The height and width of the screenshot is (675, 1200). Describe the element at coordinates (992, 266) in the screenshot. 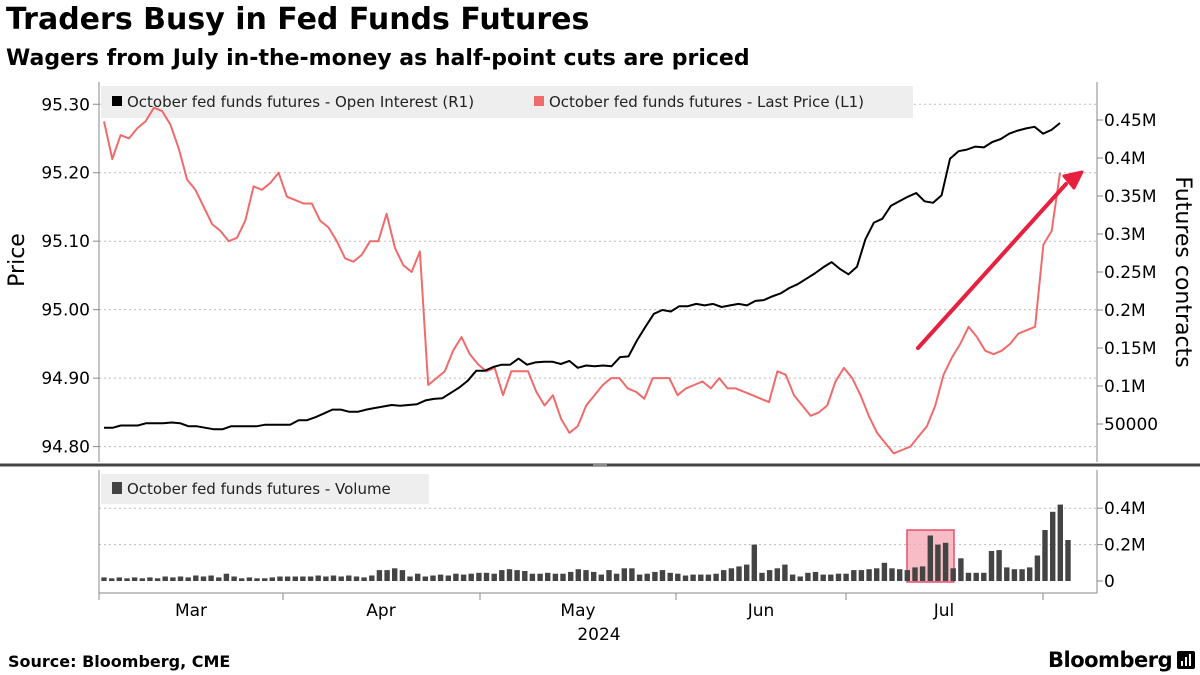

I see `arrow-shaft` at that location.